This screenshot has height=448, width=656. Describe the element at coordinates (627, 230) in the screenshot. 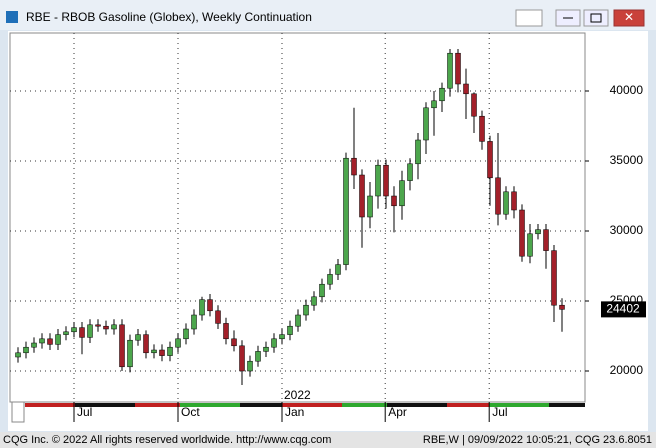

I see `y-tick-label: 30000` at that location.